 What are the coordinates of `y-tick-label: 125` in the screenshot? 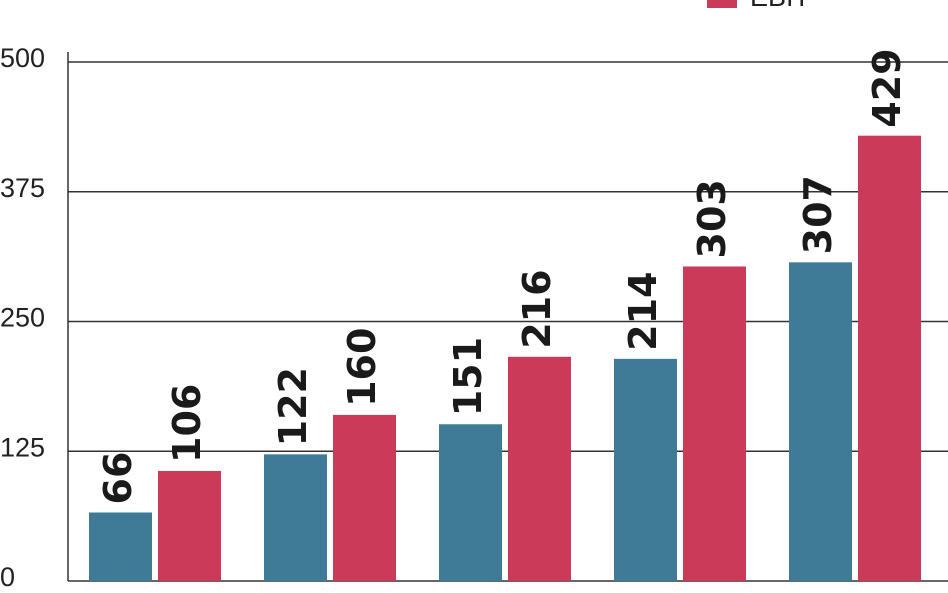 It's located at (22, 447).